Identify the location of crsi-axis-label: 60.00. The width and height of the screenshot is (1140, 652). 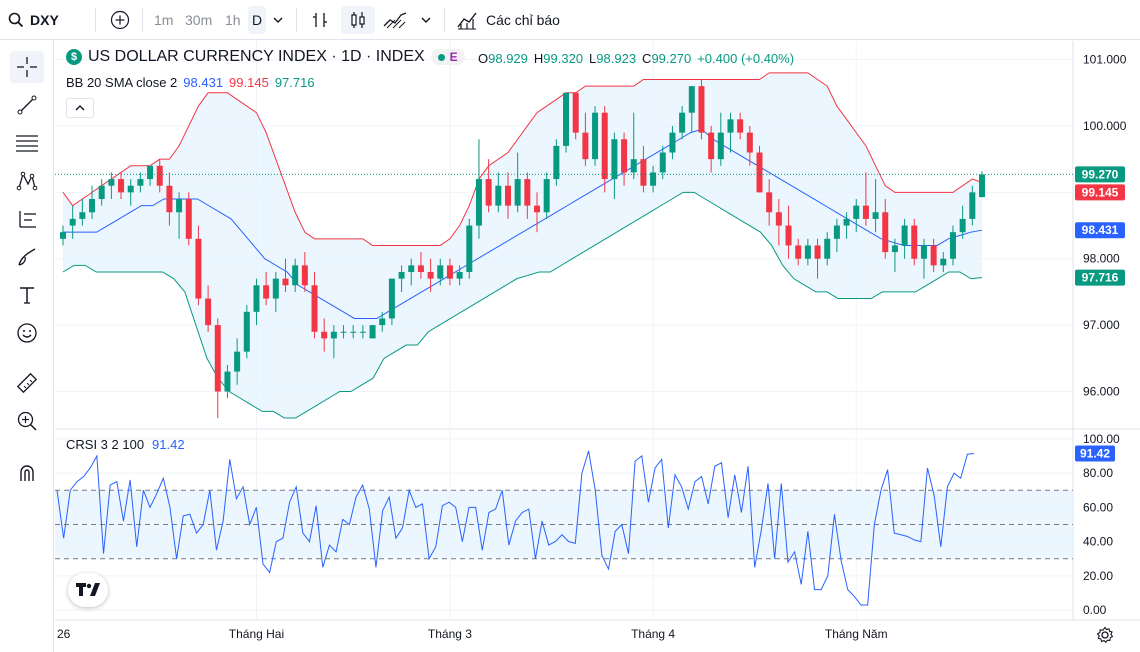
(1098, 507).